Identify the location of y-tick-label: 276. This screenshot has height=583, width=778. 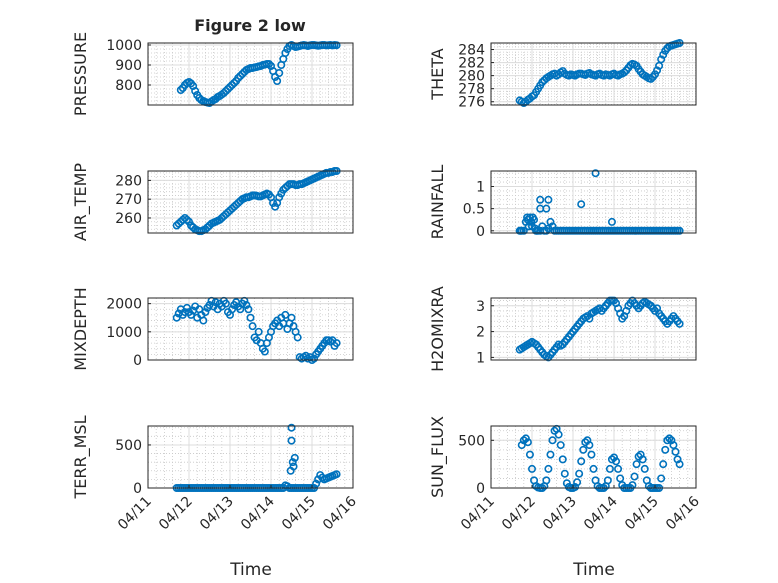
(471, 103).